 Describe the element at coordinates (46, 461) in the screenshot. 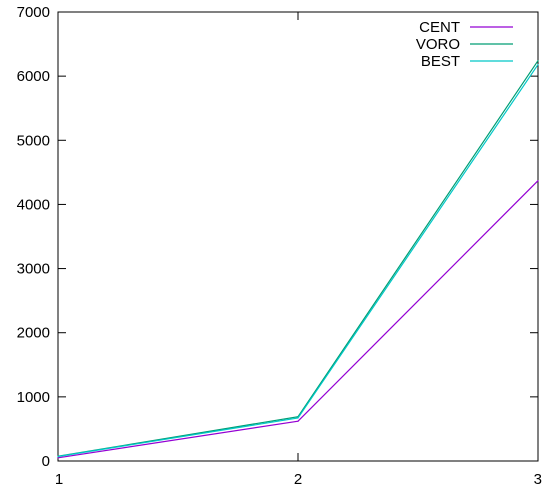

I see `y-tick-label: 0` at that location.